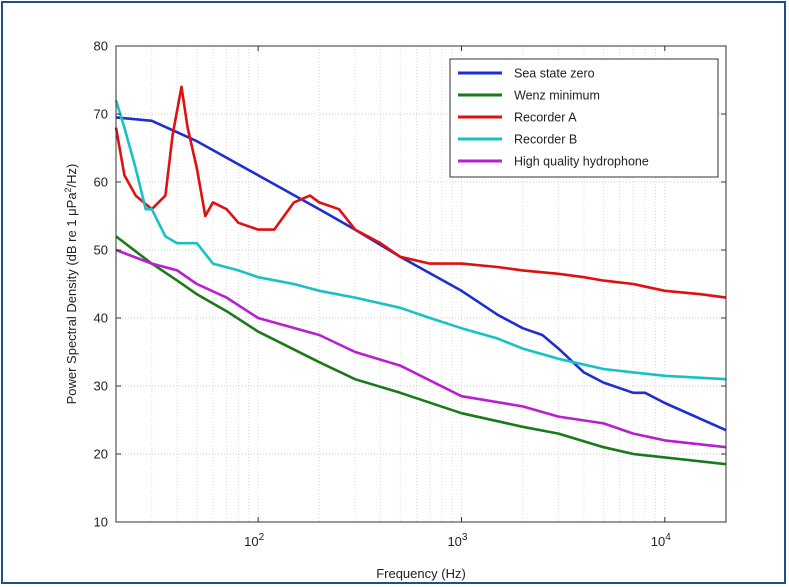  Describe the element at coordinates (101, 318) in the screenshot. I see `y-tick-label: 40` at that location.